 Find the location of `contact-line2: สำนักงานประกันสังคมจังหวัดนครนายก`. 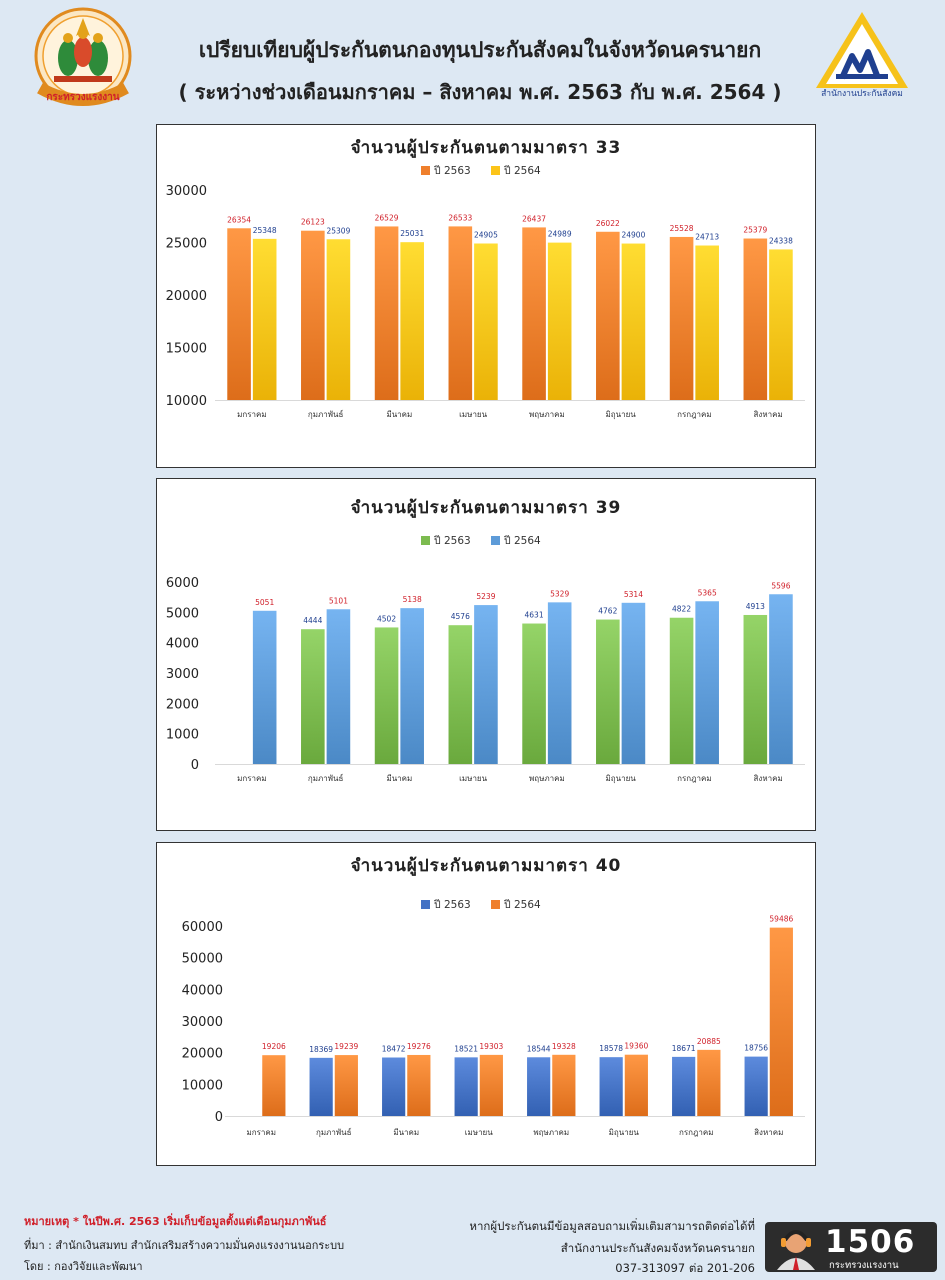

contact-line2: สำนักงานประกันสังคมจังหวัดนครนายก is located at coordinates (657, 1248).